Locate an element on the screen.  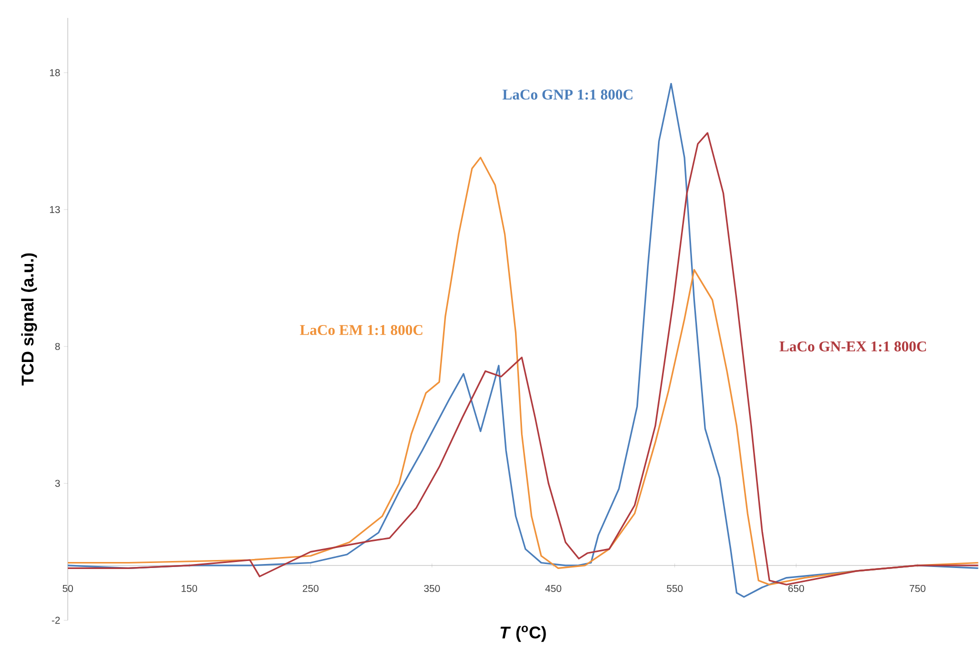
y-tick-label: 13 is located at coordinates (55, 210).